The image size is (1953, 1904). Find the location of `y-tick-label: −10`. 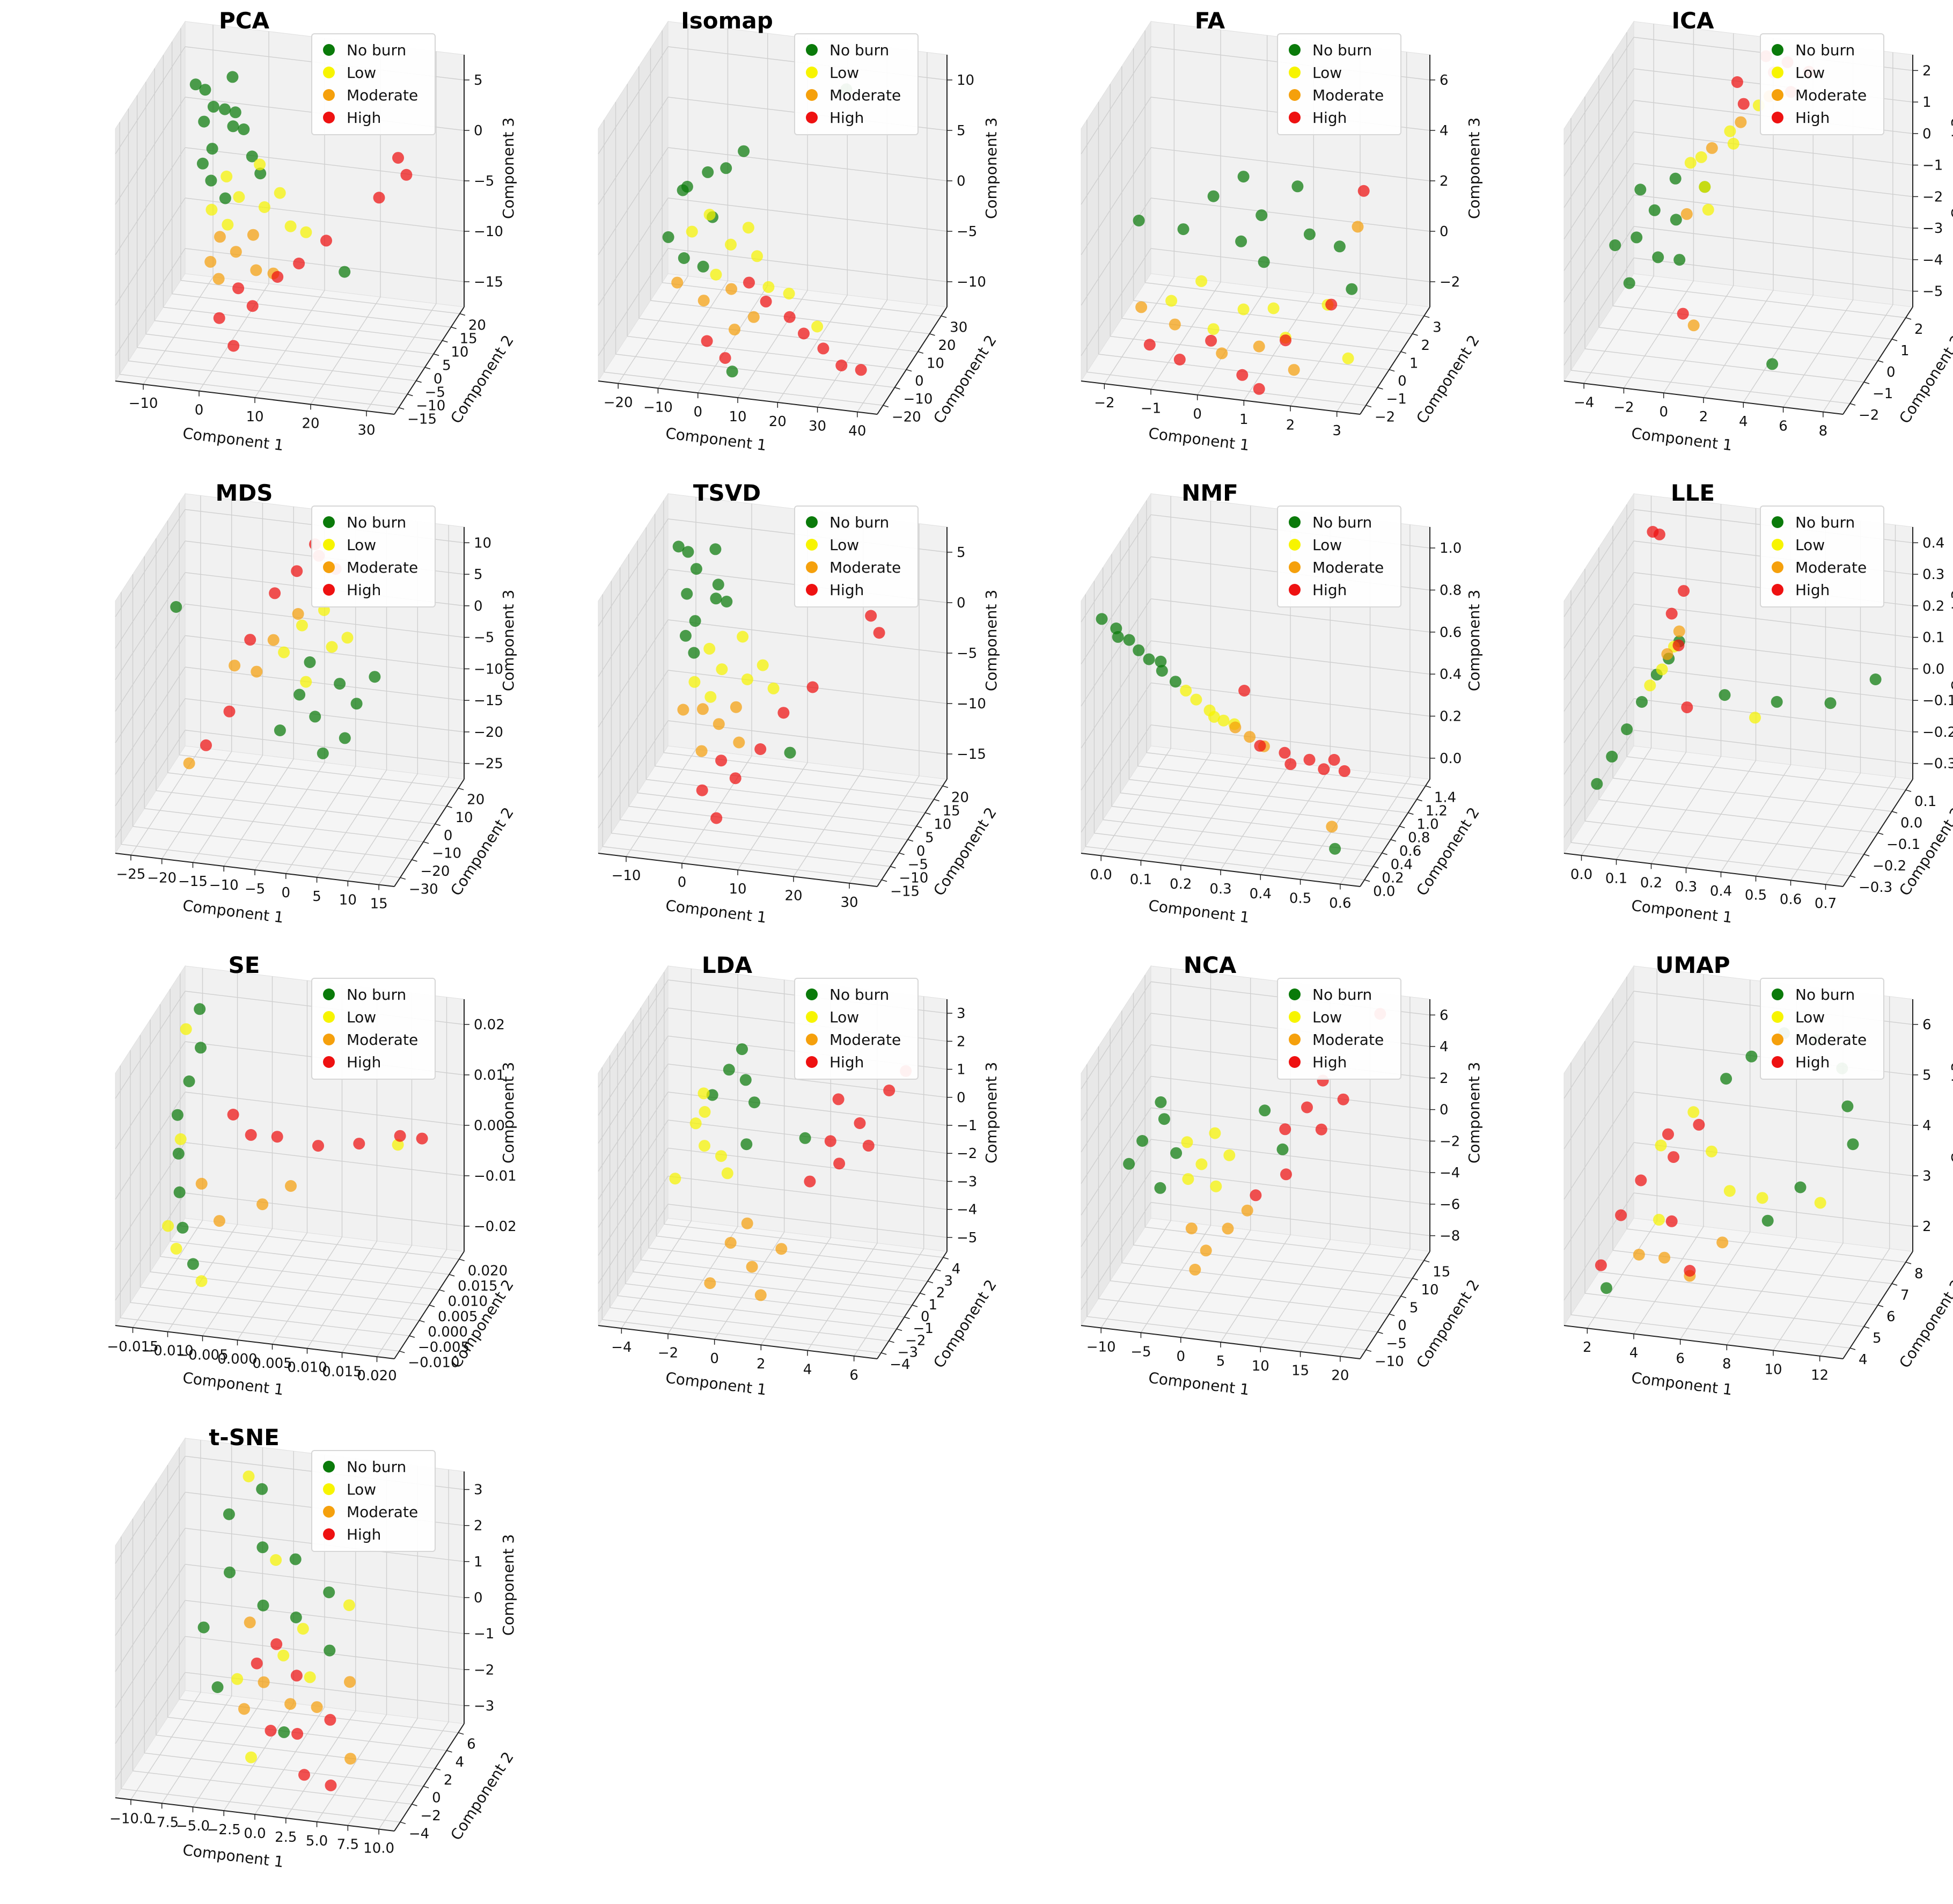

y-tick-label: −10 is located at coordinates (446, 854).